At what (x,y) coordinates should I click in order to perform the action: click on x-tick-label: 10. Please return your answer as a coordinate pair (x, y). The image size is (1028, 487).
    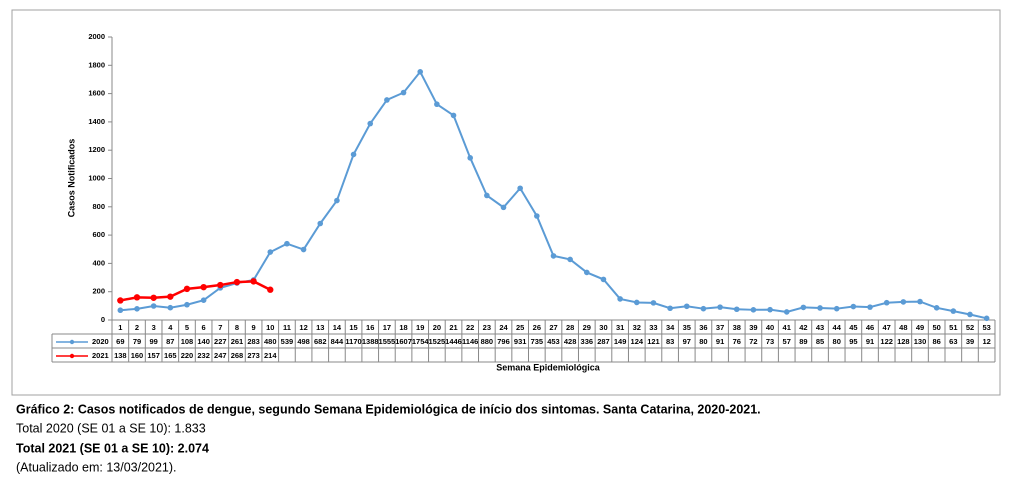
    Looking at the image, I should click on (270, 327).